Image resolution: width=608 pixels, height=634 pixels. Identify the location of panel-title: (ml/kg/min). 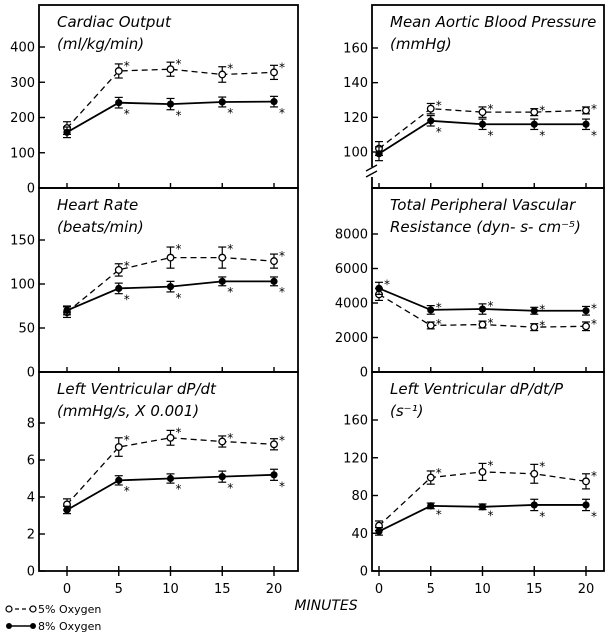
(100, 44).